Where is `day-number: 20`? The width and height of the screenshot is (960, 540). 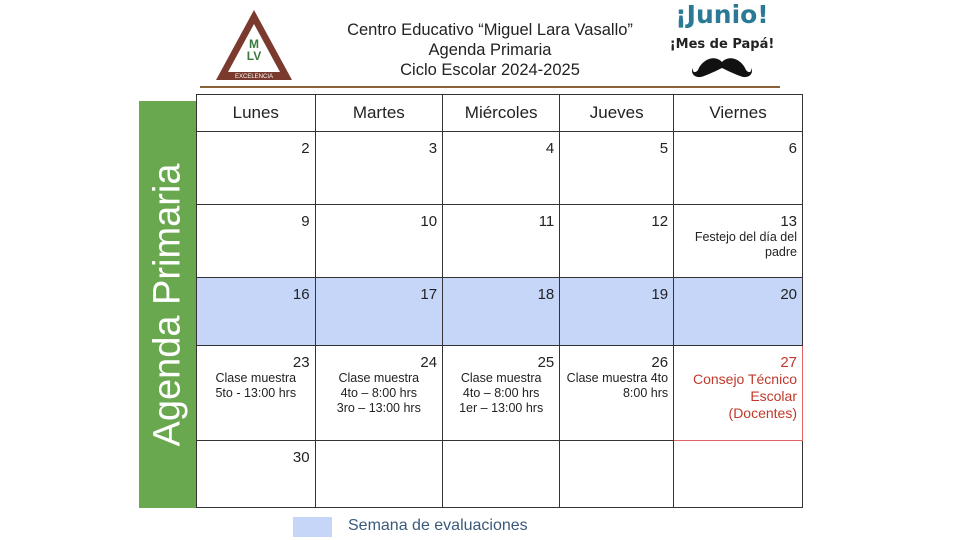 day-number: 20 is located at coordinates (788, 294).